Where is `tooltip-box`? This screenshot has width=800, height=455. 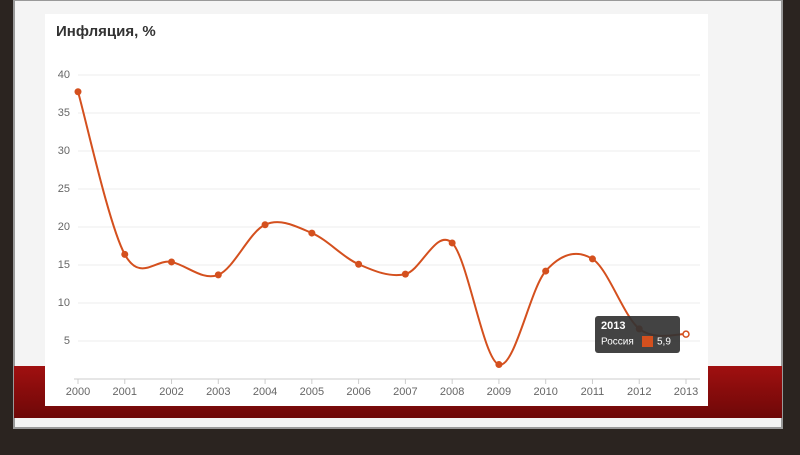 tooltip-box is located at coordinates (637, 334).